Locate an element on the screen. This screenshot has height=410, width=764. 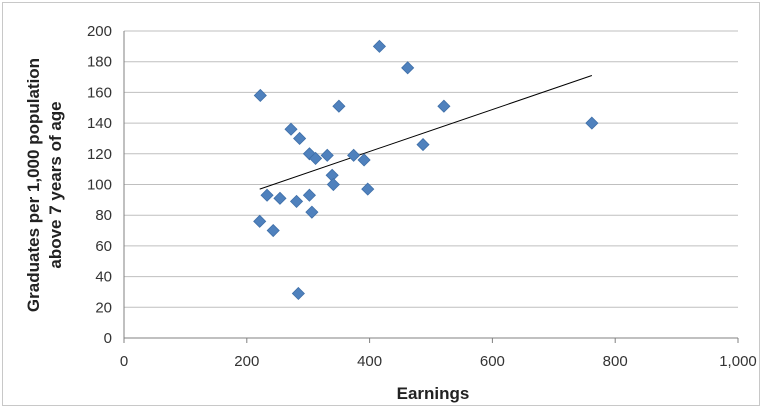
x-tick-label: 0 is located at coordinates (124, 361).